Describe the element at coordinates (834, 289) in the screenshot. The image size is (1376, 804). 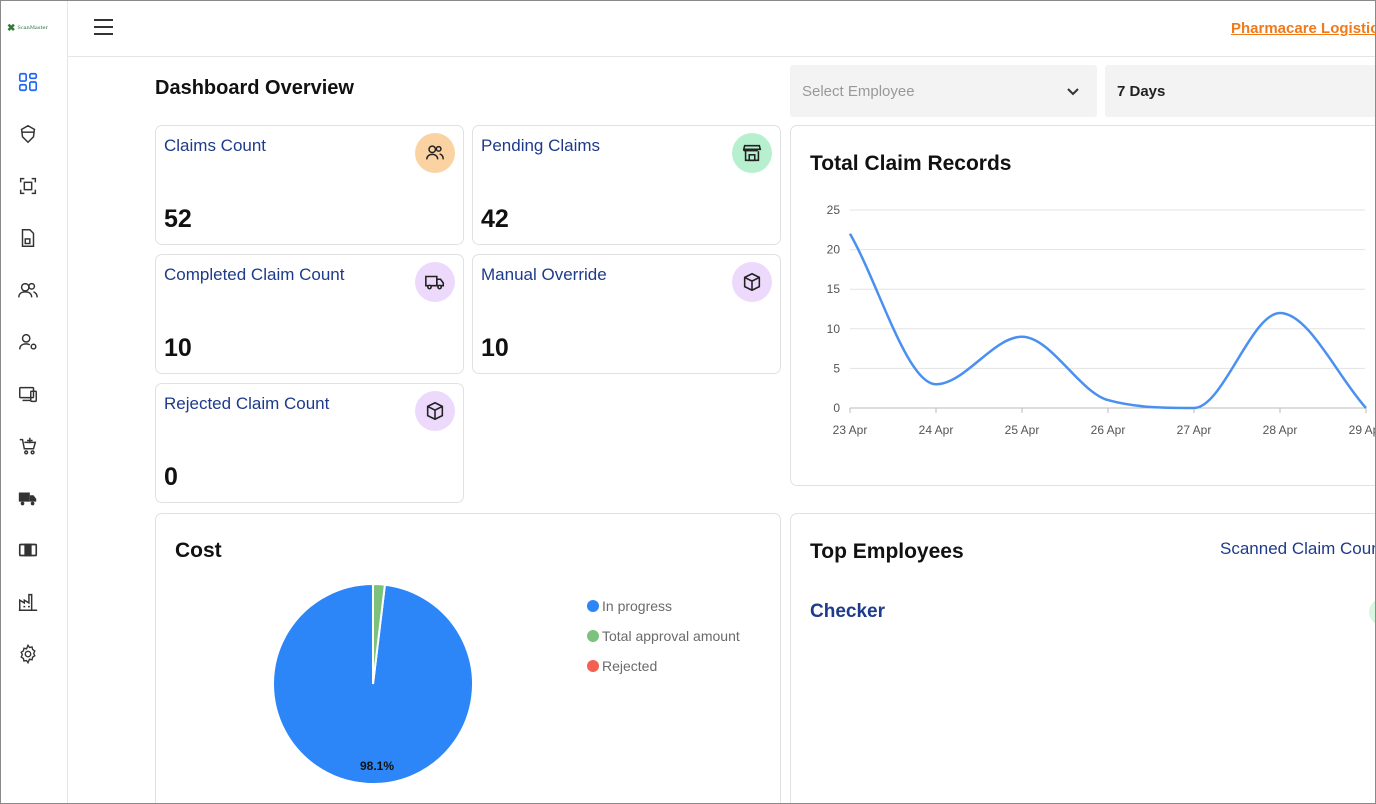
I see `y-tick-label: 15` at that location.